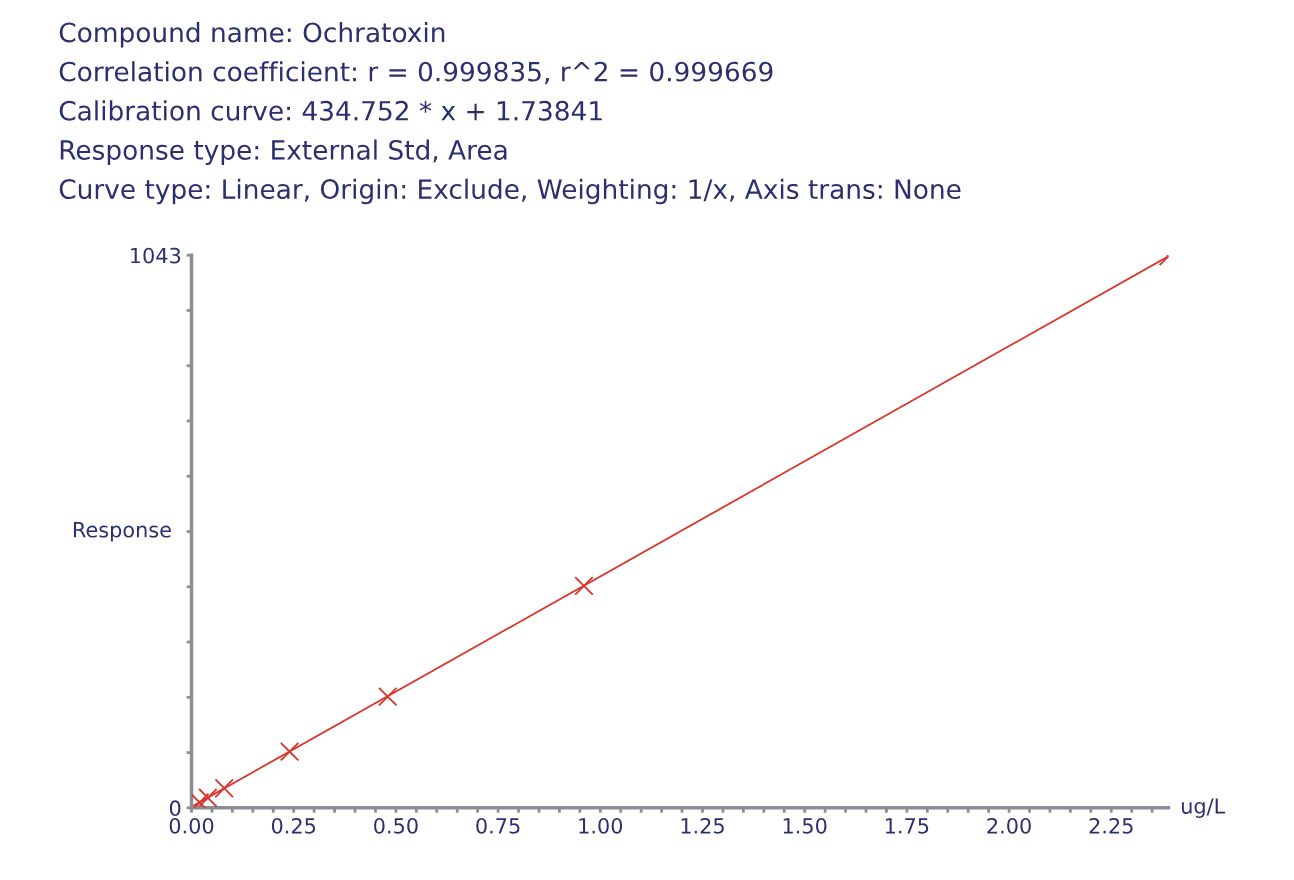  What do you see at coordinates (907, 826) in the screenshot?
I see `x-tick-label: 1.75` at bounding box center [907, 826].